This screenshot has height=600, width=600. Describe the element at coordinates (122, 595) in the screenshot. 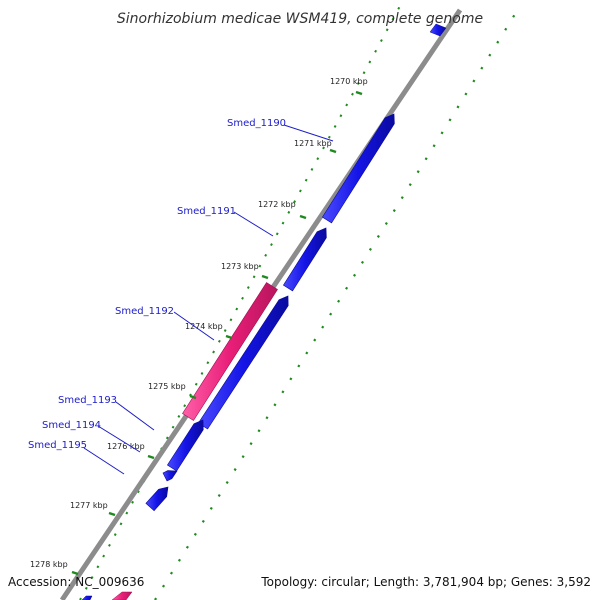

I see `gene-partial-bottom-pink` at that location.